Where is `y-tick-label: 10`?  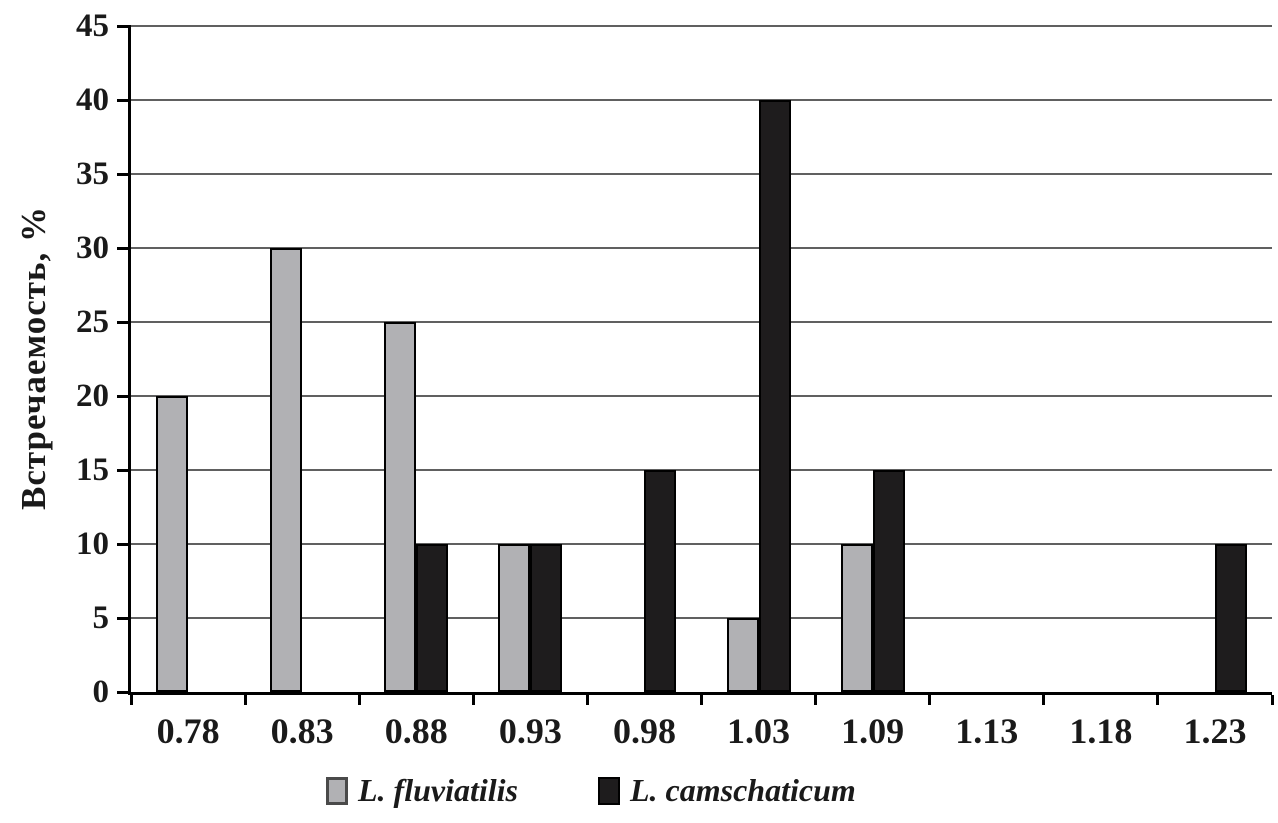
y-tick-label: 10 is located at coordinates (92, 544).